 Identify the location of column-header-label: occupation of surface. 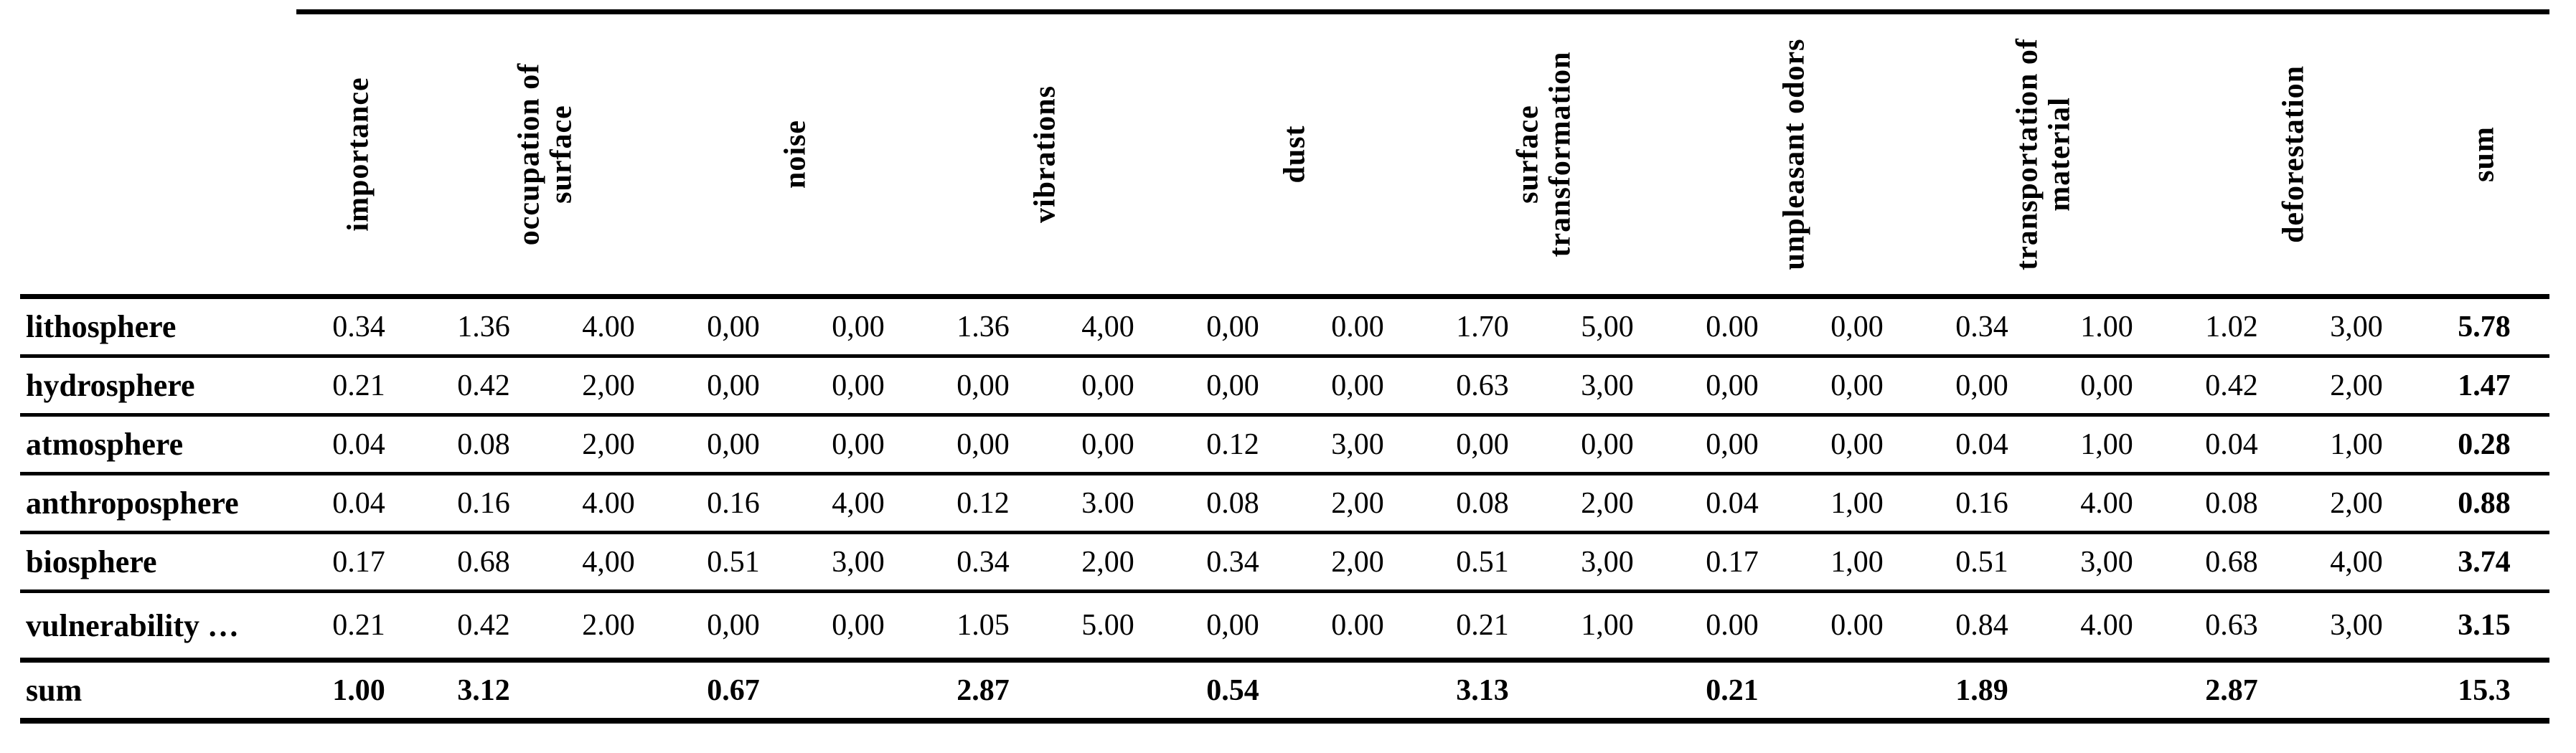
(545, 154).